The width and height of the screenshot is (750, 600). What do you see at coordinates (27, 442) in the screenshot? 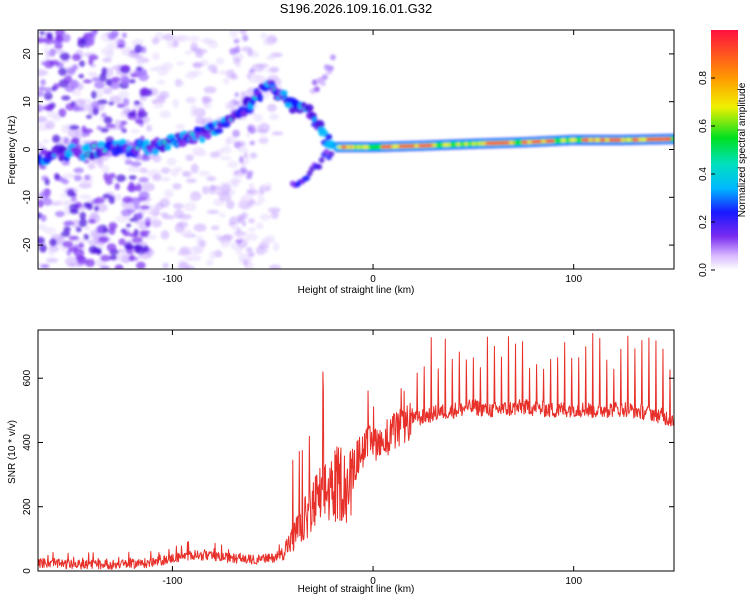
I see `snr-y-tick-label: 400` at bounding box center [27, 442].